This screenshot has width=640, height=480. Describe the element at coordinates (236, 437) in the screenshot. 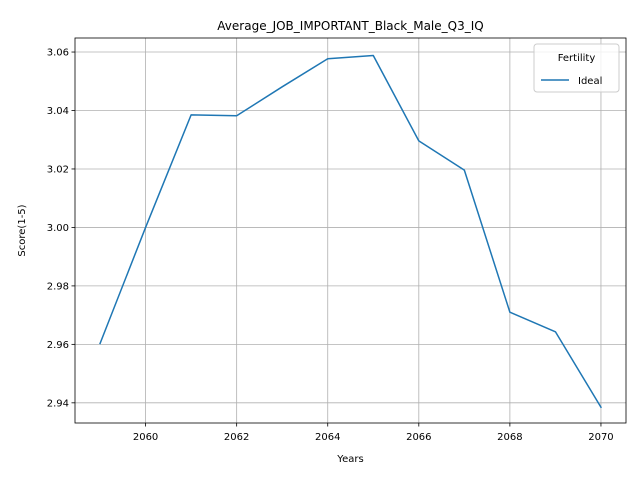

I see `x-tick-label: 2062` at that location.